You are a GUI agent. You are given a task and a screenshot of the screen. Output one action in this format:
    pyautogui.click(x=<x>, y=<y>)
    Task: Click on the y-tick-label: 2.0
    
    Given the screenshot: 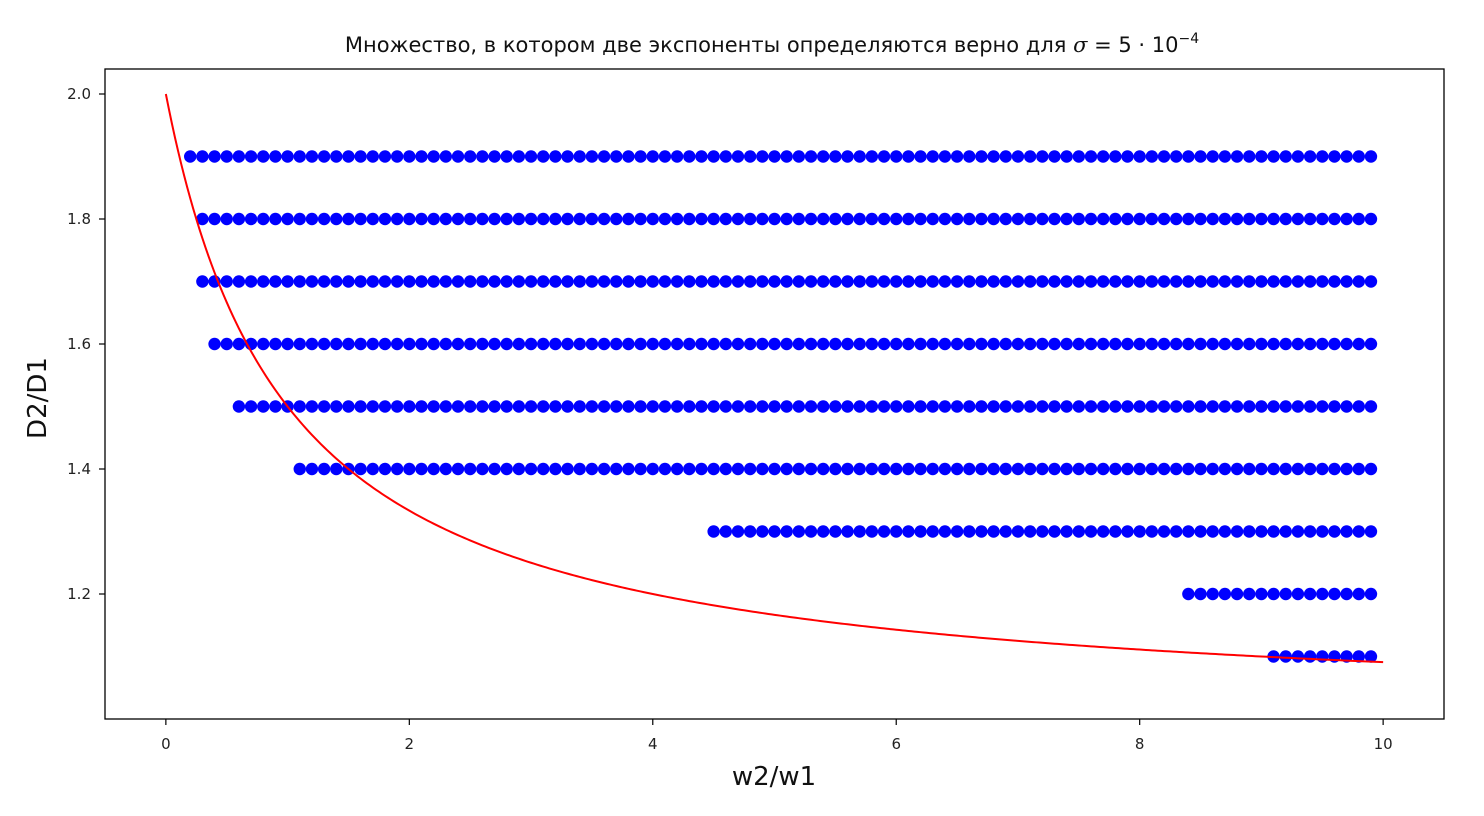 What is the action you would take?
    pyautogui.click(x=79, y=94)
    